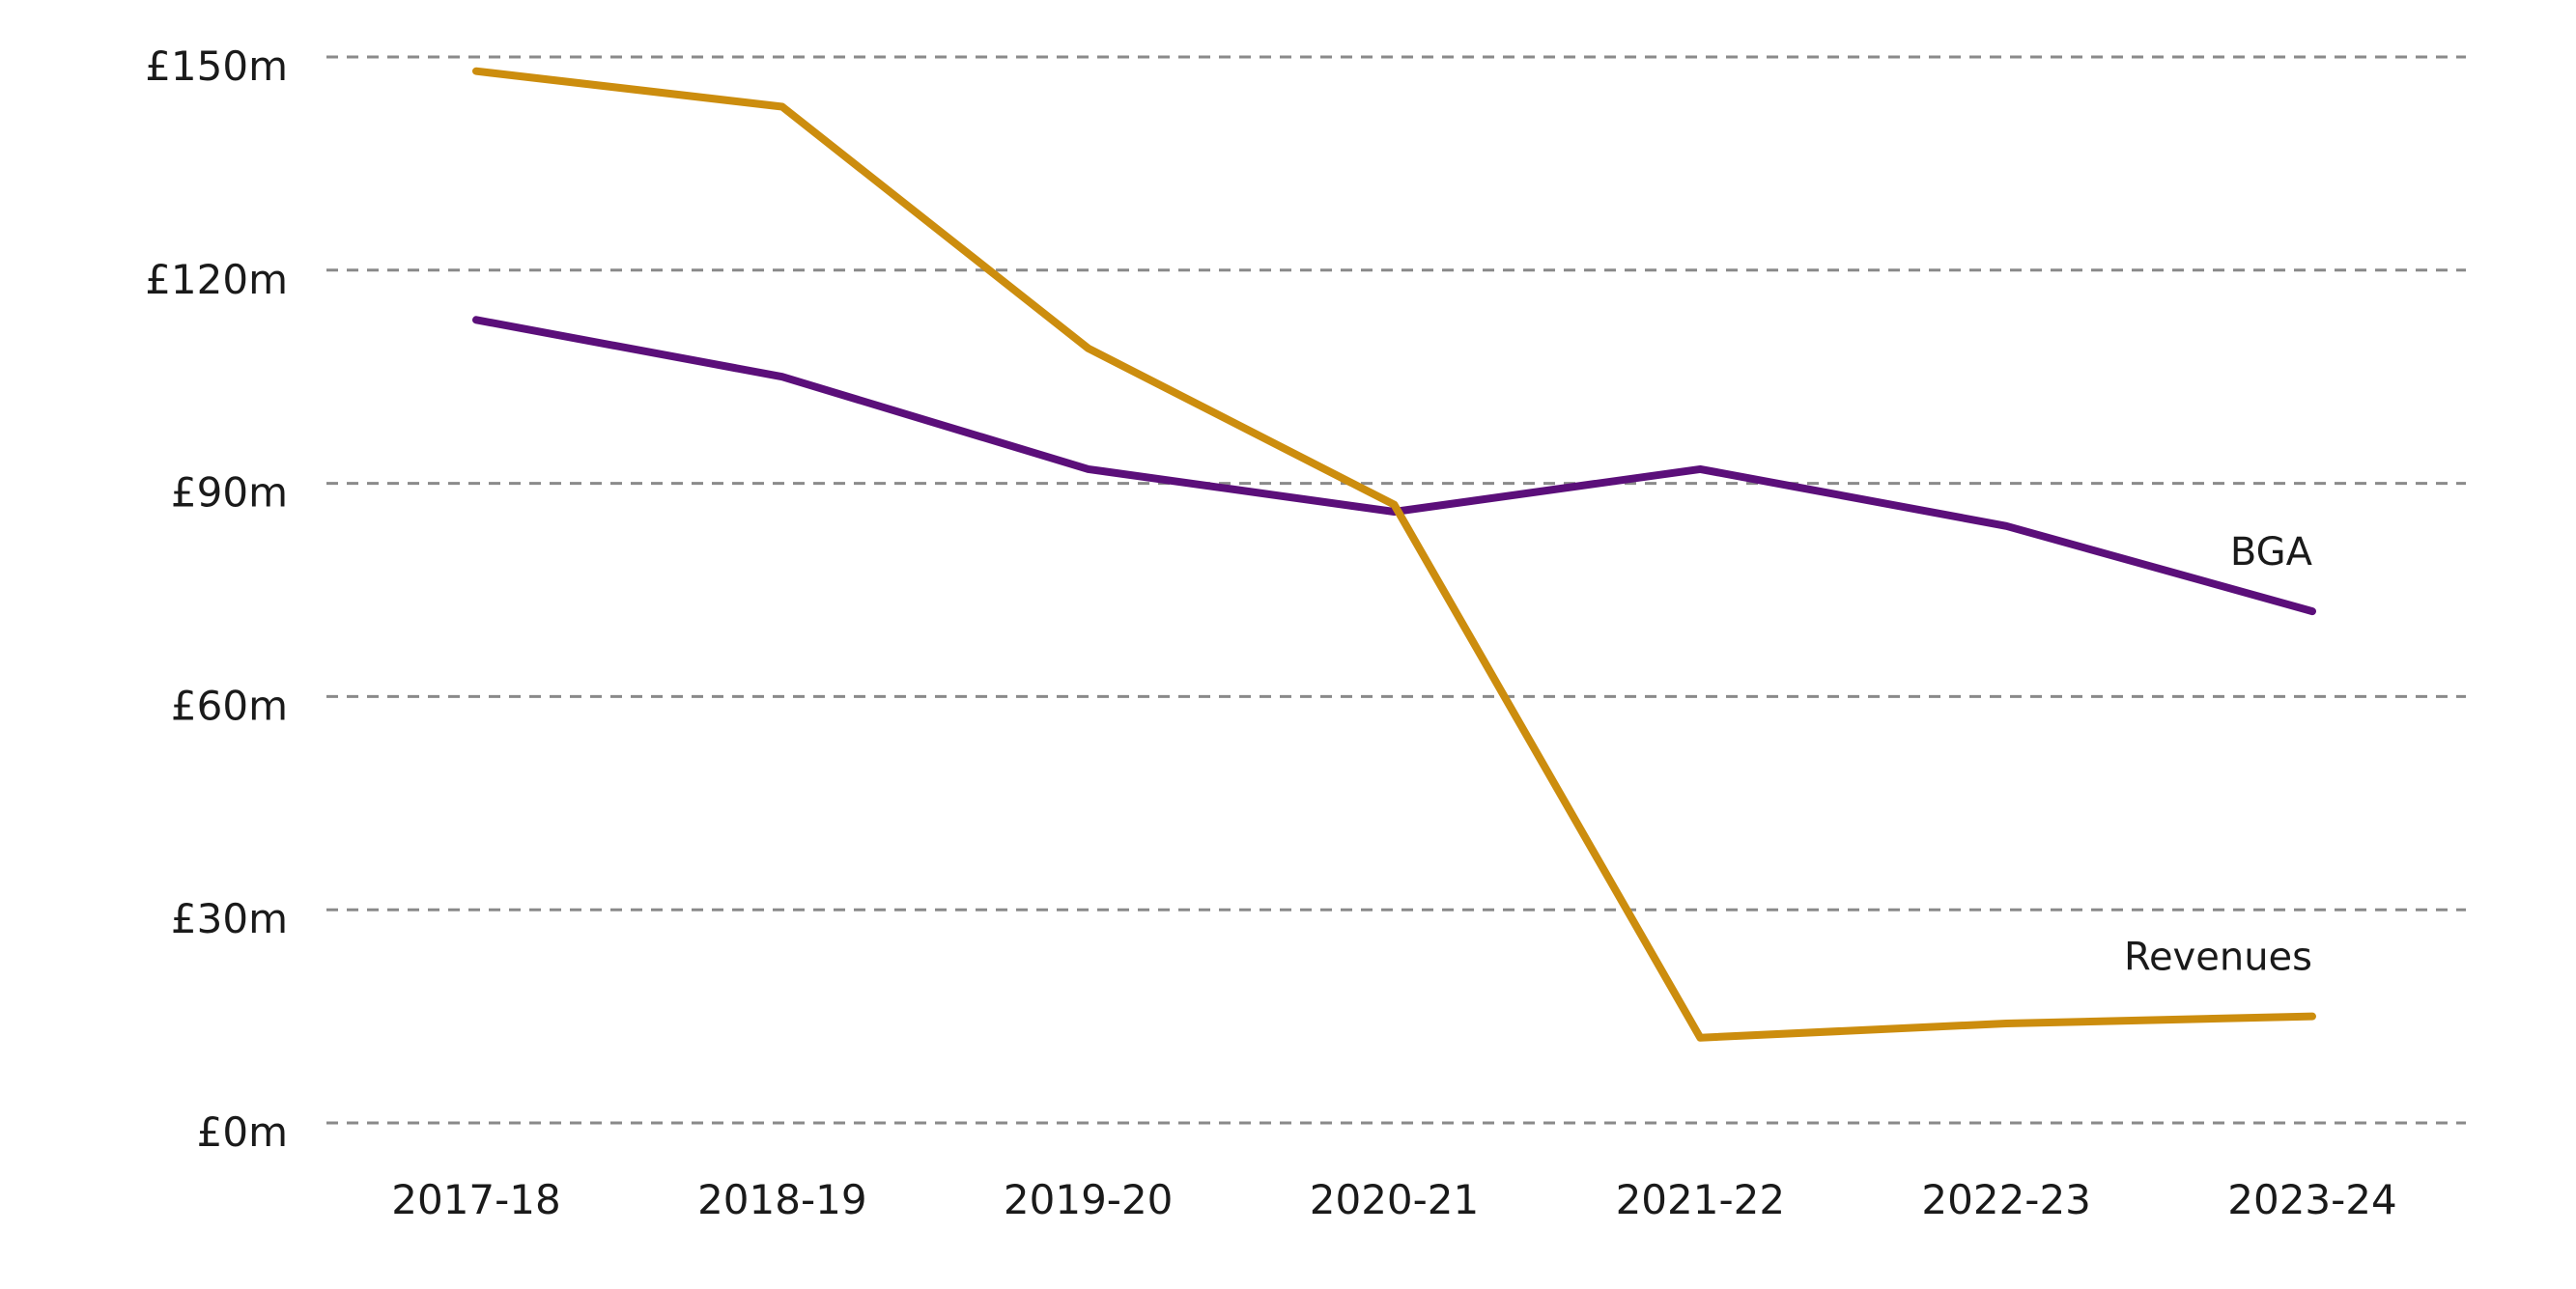  I want to click on y-tick-label: £0m, so click(242, 1132).